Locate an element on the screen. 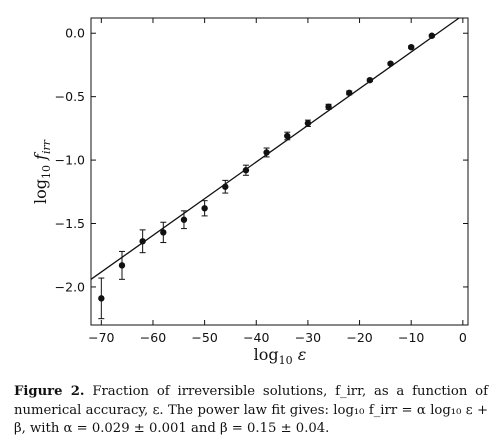 Image resolution: width=500 pixels, height=448 pixels. y-tick-label: −0.5 is located at coordinates (70, 96).